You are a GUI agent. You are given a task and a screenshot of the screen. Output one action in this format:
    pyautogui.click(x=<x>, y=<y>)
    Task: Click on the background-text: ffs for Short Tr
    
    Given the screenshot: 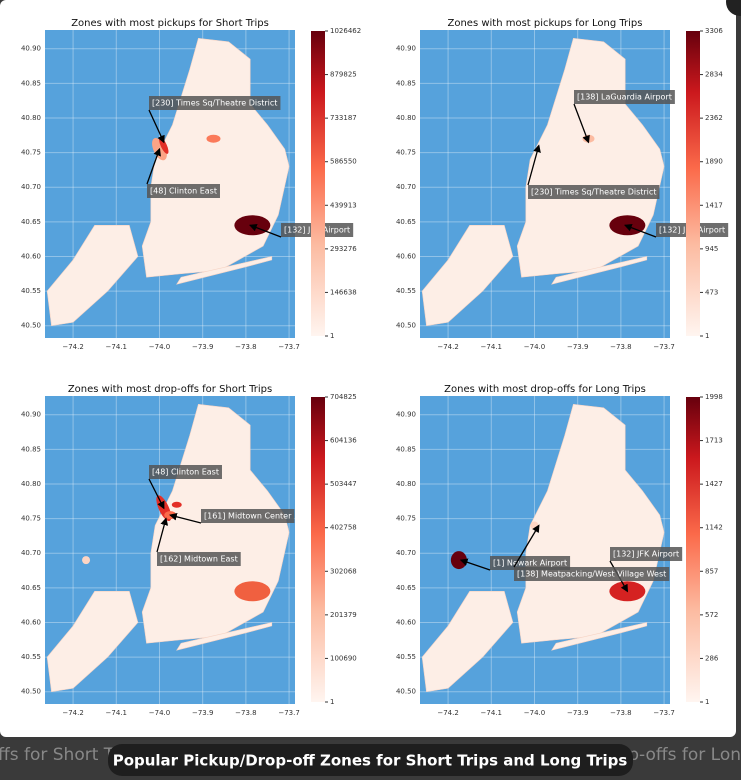 What is the action you would take?
    pyautogui.click(x=59, y=755)
    